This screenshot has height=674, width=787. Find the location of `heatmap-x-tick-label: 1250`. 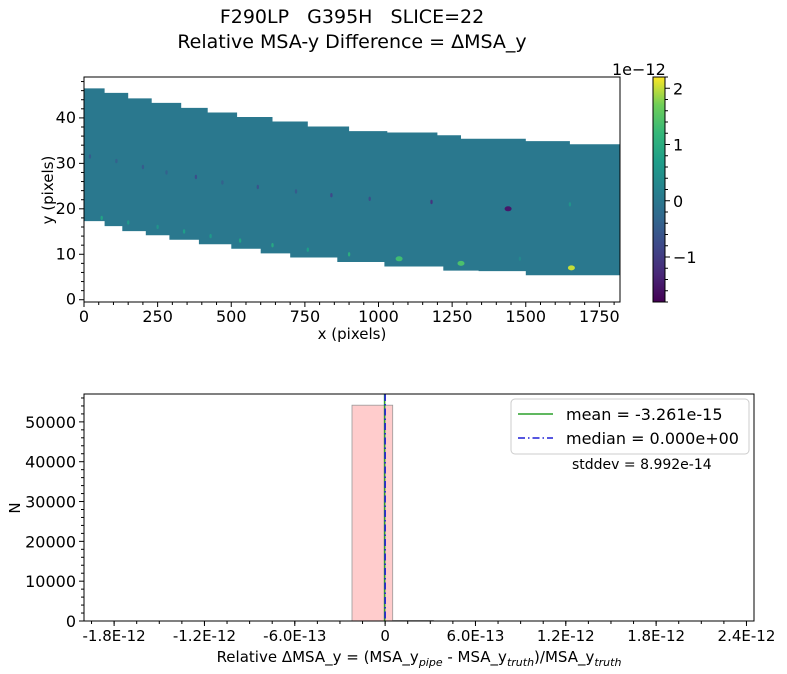

heatmap-x-tick-label: 1250 is located at coordinates (452, 316).